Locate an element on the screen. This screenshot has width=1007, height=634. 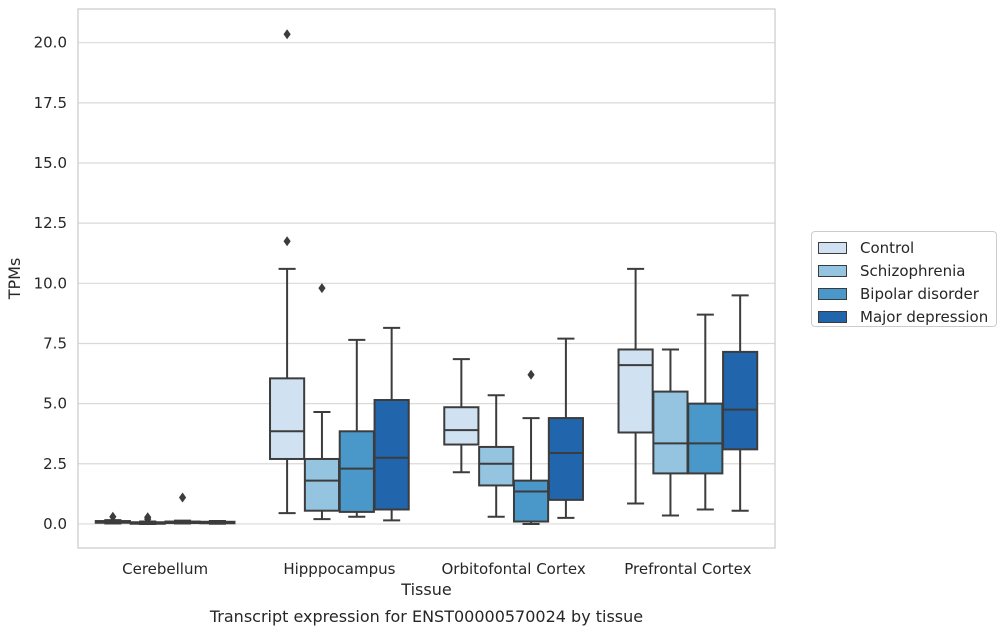
y-tick-labels: 0.0 2.5 5.0 7.5 10.0 12.5 15.0 17.5 20.0 is located at coordinates (50, 283).